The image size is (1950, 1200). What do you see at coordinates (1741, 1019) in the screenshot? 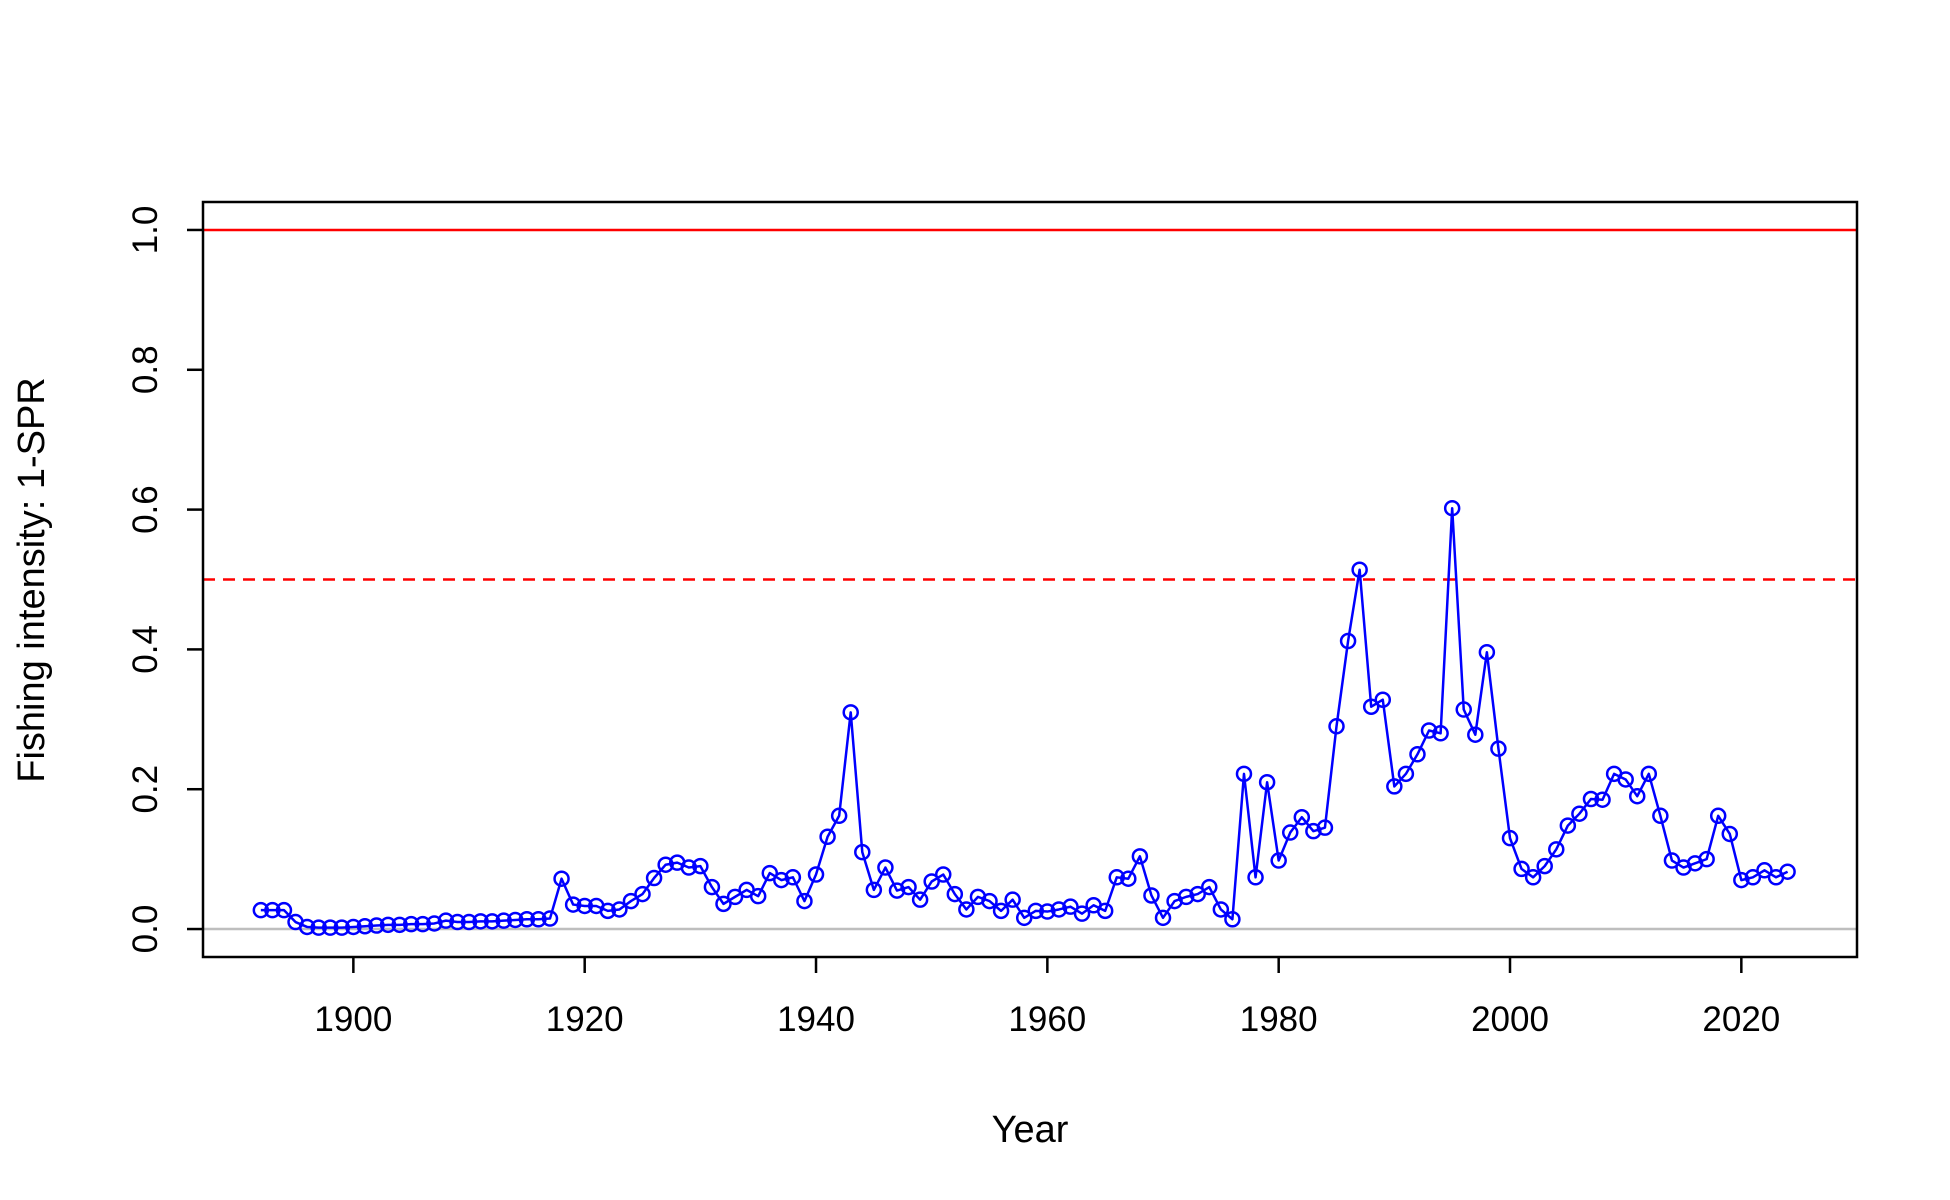
I see `x-tick-label-2020: 2020` at bounding box center [1741, 1019].